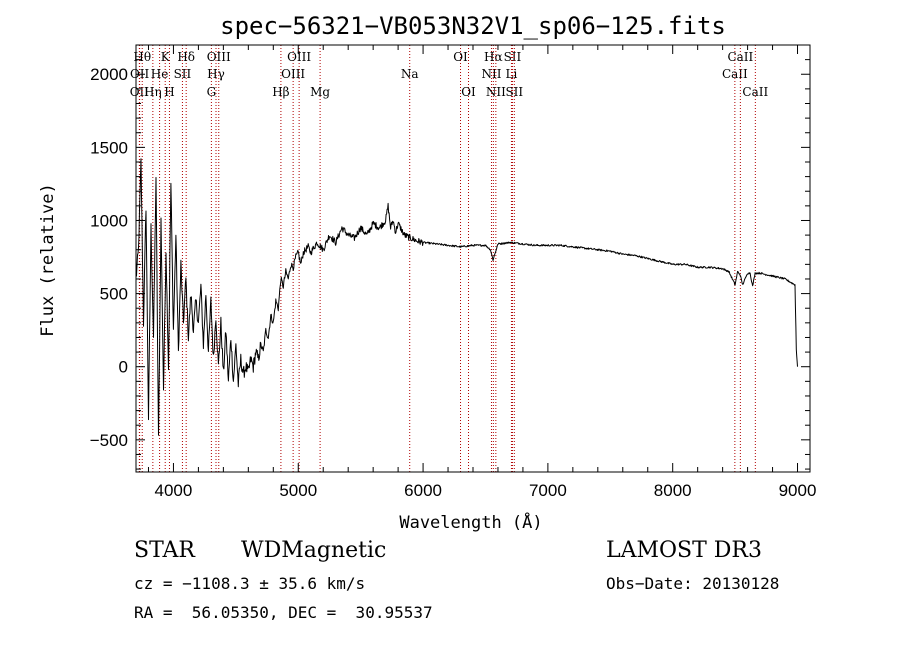 Image resolution: width=900 pixels, height=649 pixels. I want to click on y-tick-label: 500, so click(114, 294).